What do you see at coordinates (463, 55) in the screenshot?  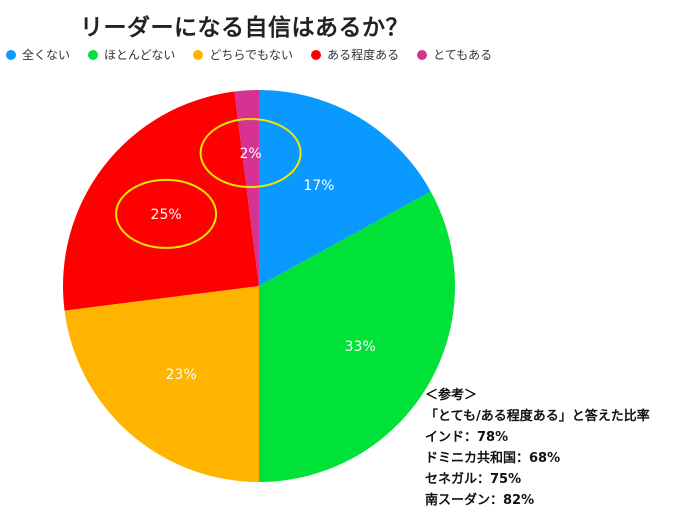 I see `legend-label-4: とてもある` at bounding box center [463, 55].